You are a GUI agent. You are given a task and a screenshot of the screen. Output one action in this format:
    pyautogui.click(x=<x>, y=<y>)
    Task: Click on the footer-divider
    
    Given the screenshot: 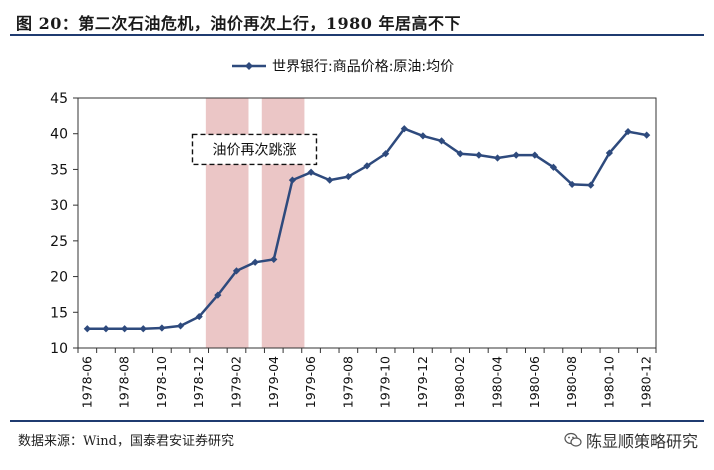 What is the action you would take?
    pyautogui.click(x=357, y=421)
    